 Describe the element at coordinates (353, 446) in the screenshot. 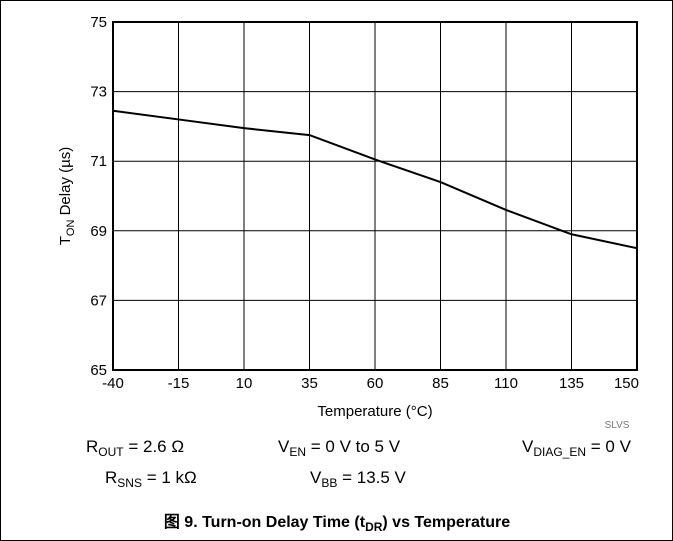

I see `annotation-rest: = 0 V to 5 V` at that location.